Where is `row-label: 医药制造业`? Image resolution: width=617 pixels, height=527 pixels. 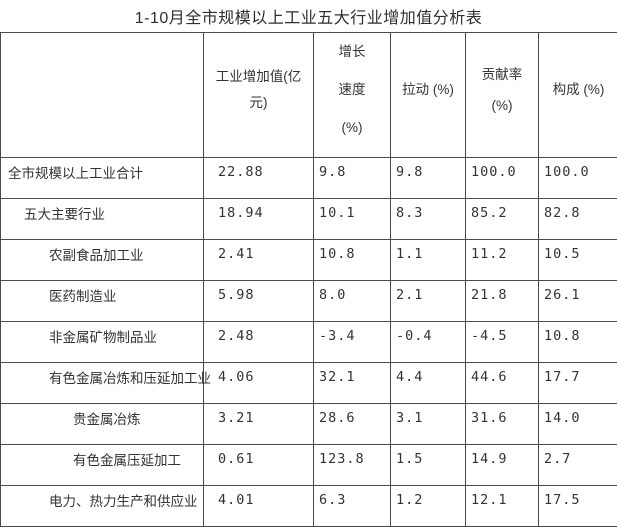 row-label: 医药制造业 is located at coordinates (102, 301).